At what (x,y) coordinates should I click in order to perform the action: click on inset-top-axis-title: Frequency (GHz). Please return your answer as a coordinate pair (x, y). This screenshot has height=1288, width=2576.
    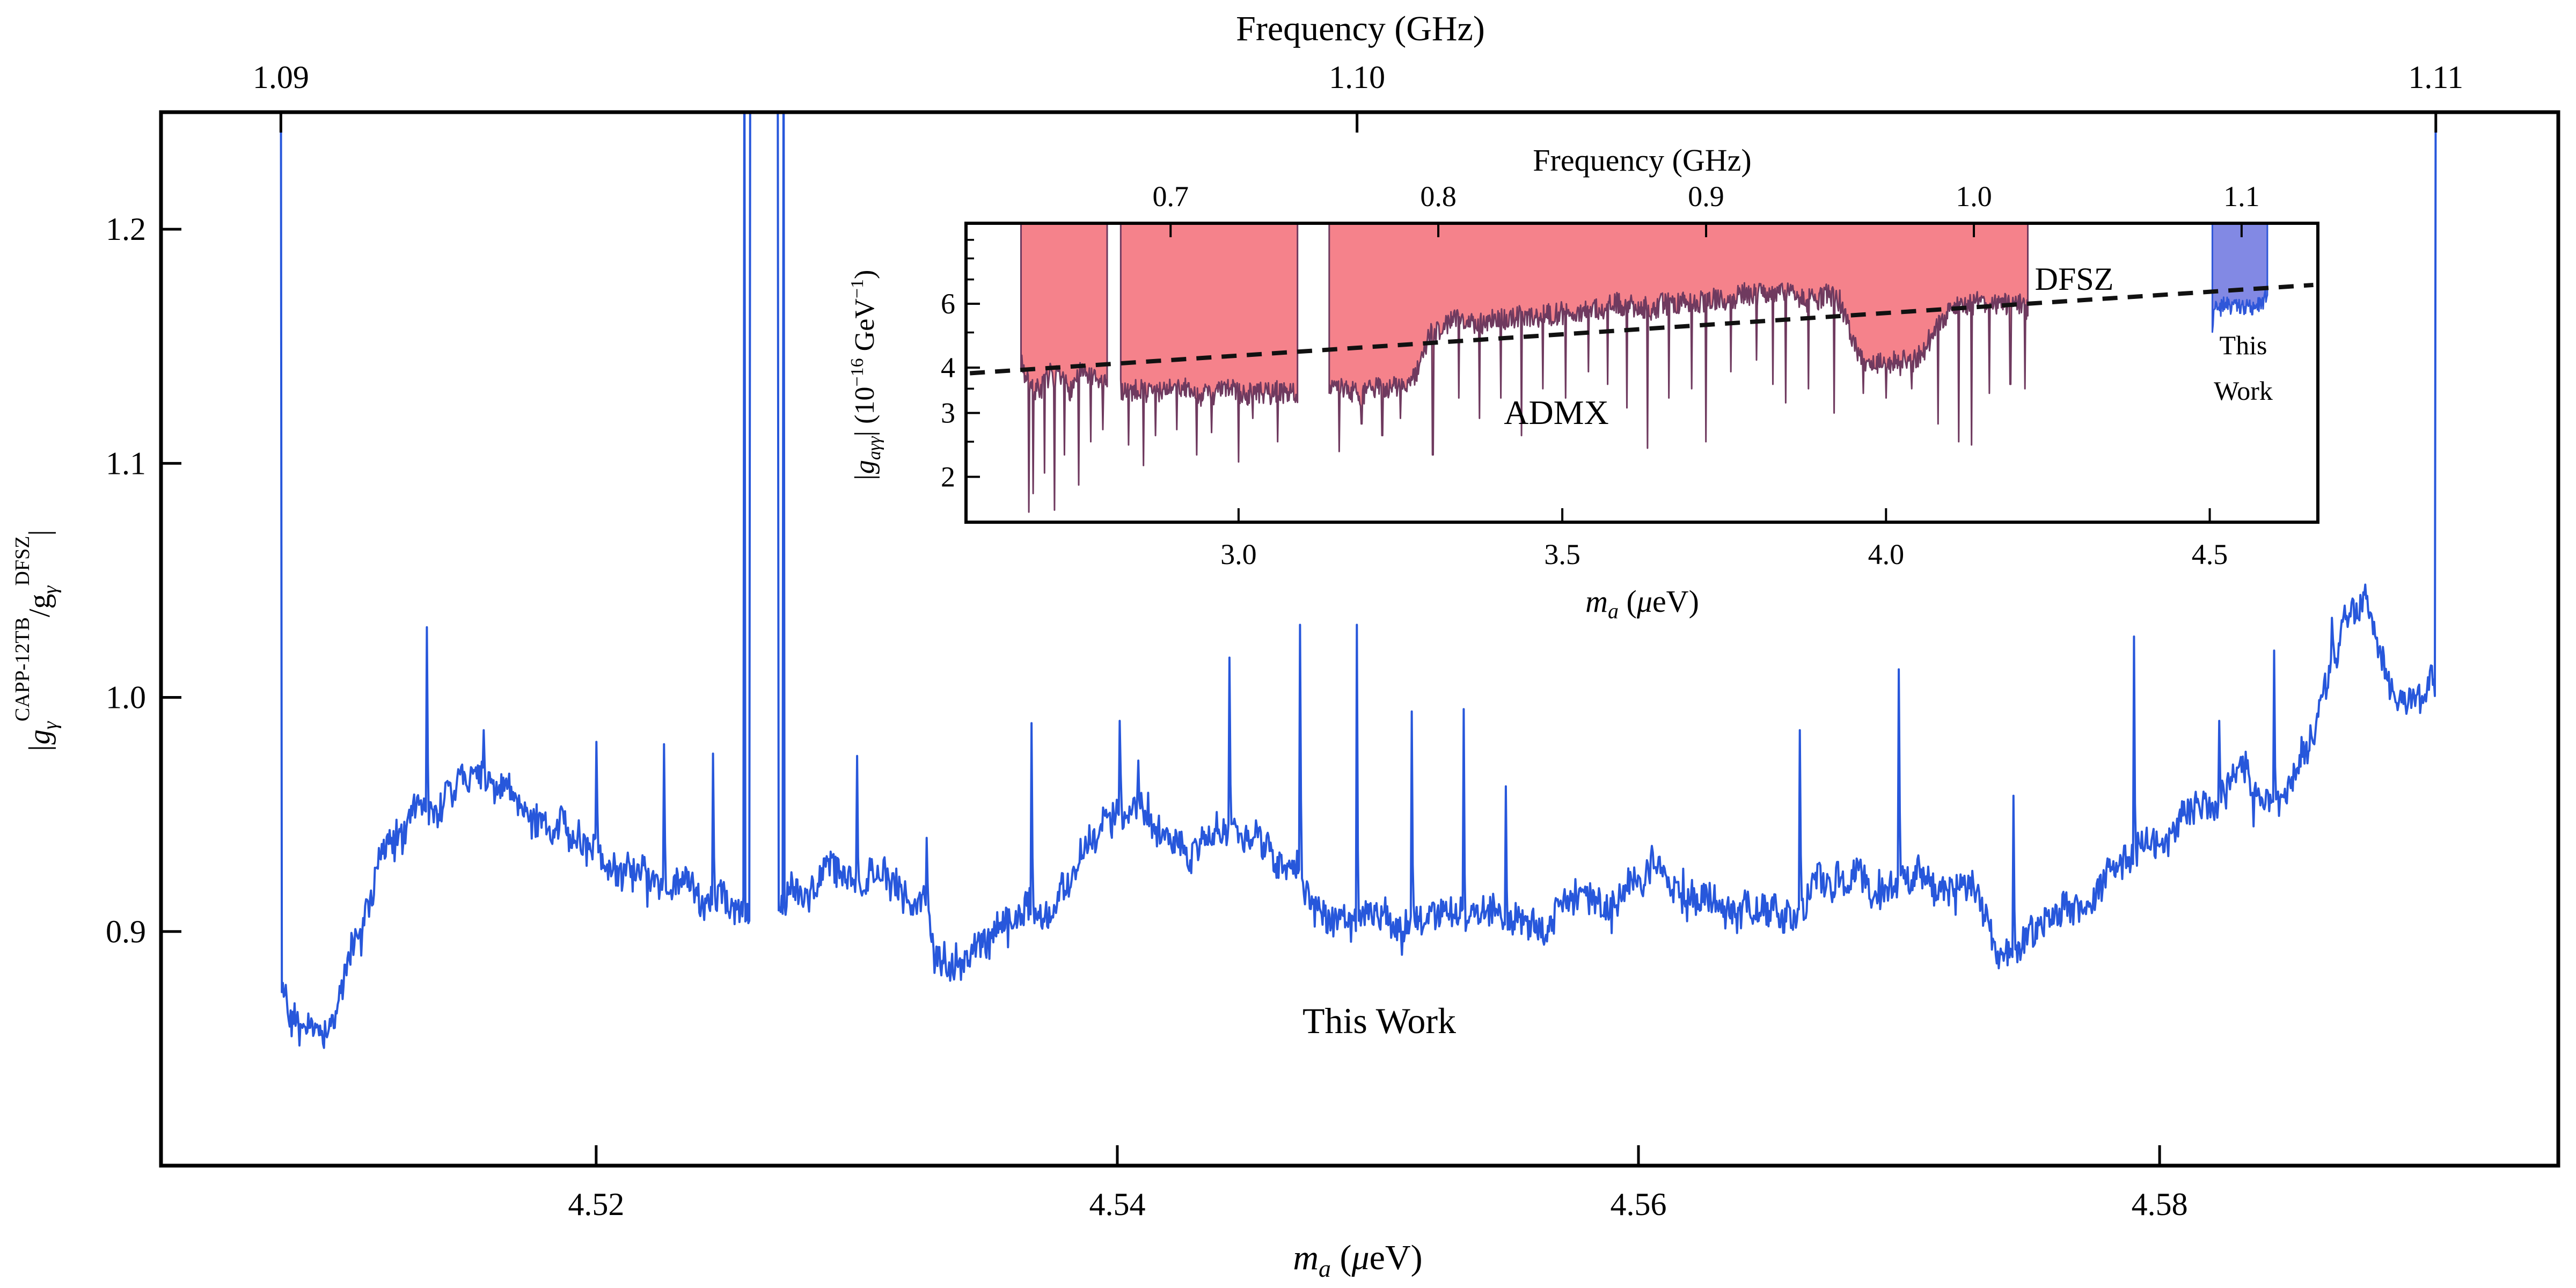
    Looking at the image, I should click on (1642, 160).